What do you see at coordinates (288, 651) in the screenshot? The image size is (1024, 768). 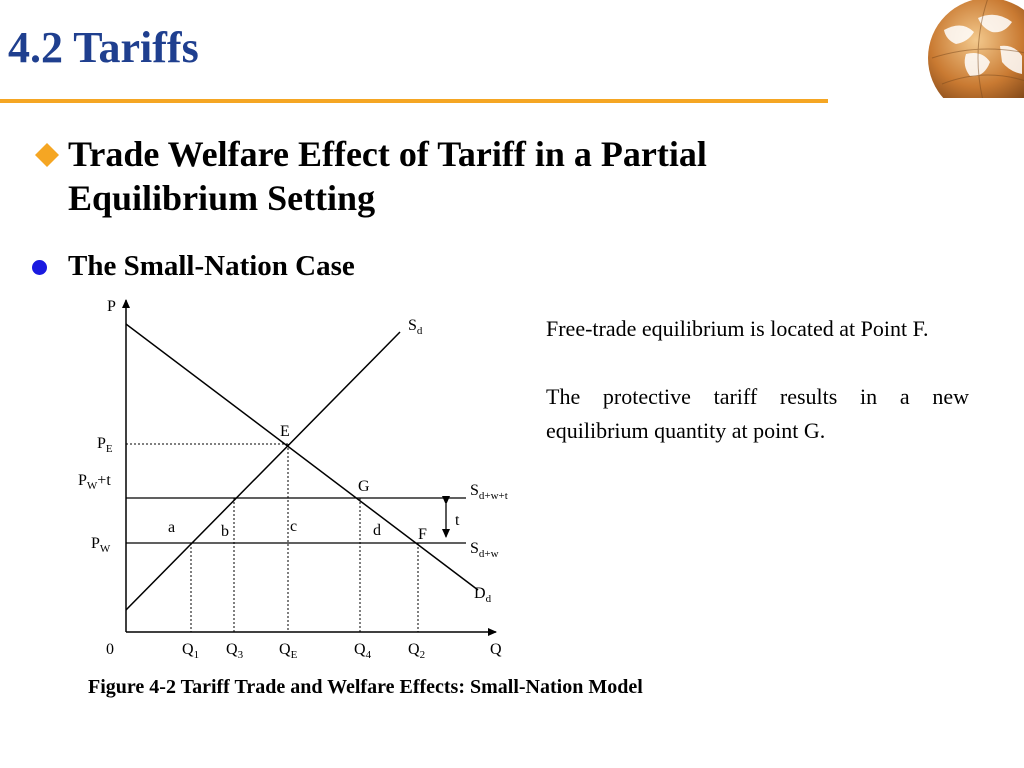 I see `quantity-label-qe: QE` at bounding box center [288, 651].